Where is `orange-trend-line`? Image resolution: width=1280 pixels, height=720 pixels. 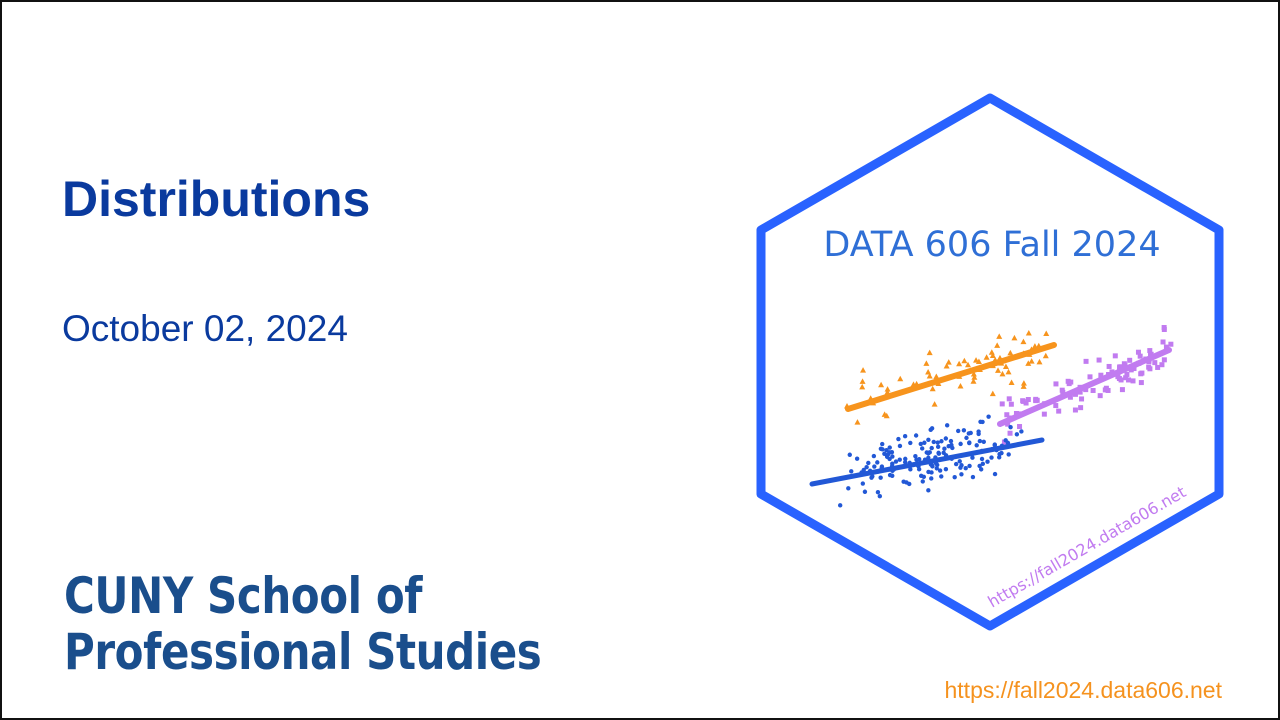 orange-trend-line is located at coordinates (951, 377).